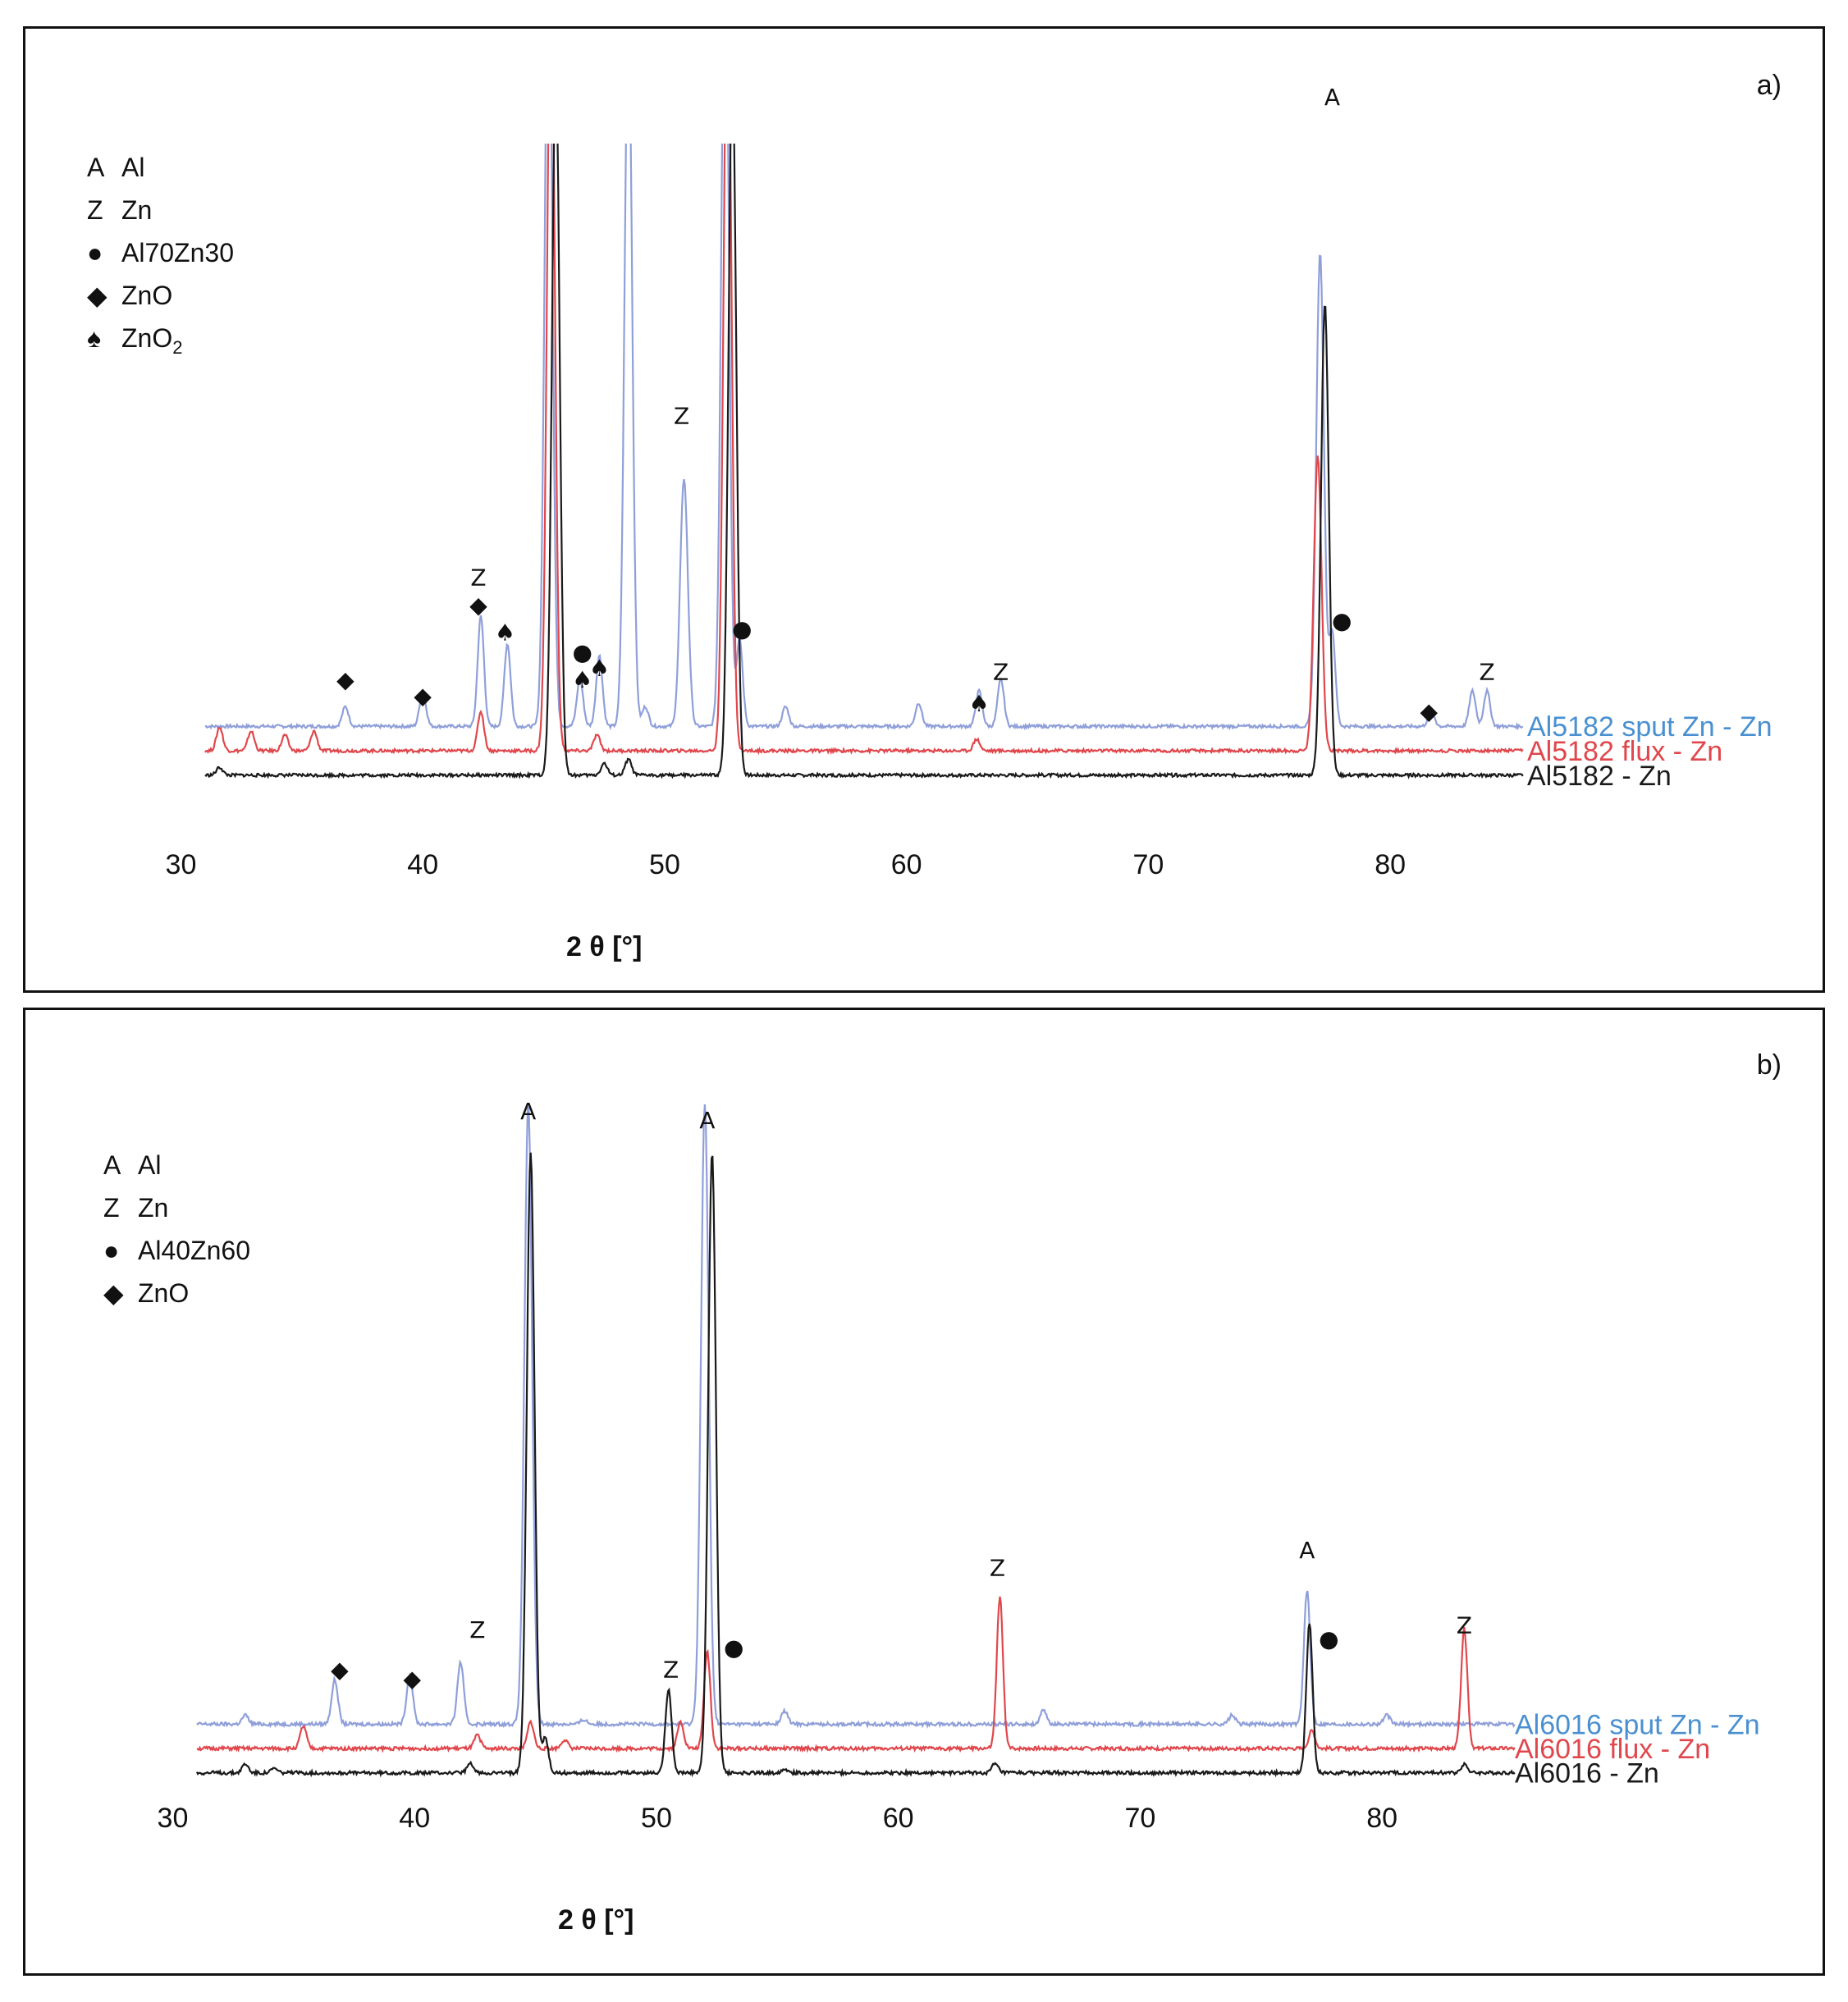  What do you see at coordinates (94, 338) in the screenshot?
I see `legend-symbol: ♠` at bounding box center [94, 338].